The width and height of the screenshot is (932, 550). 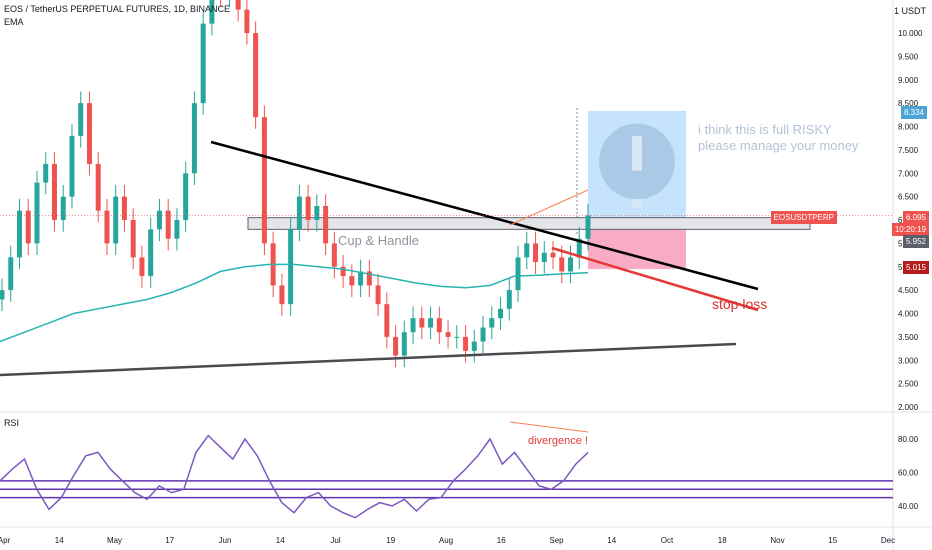 What do you see at coordinates (558, 441) in the screenshot?
I see `divergence-label: divergence !` at bounding box center [558, 441].